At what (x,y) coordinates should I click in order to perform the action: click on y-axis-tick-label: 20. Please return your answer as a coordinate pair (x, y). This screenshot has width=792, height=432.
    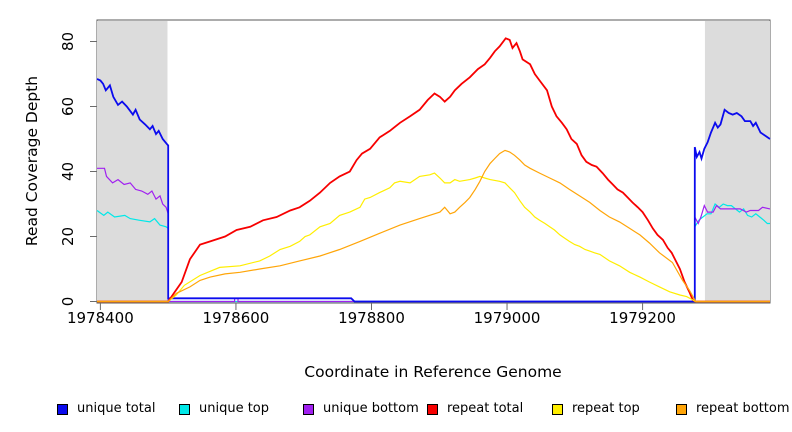
    Looking at the image, I should click on (68, 236).